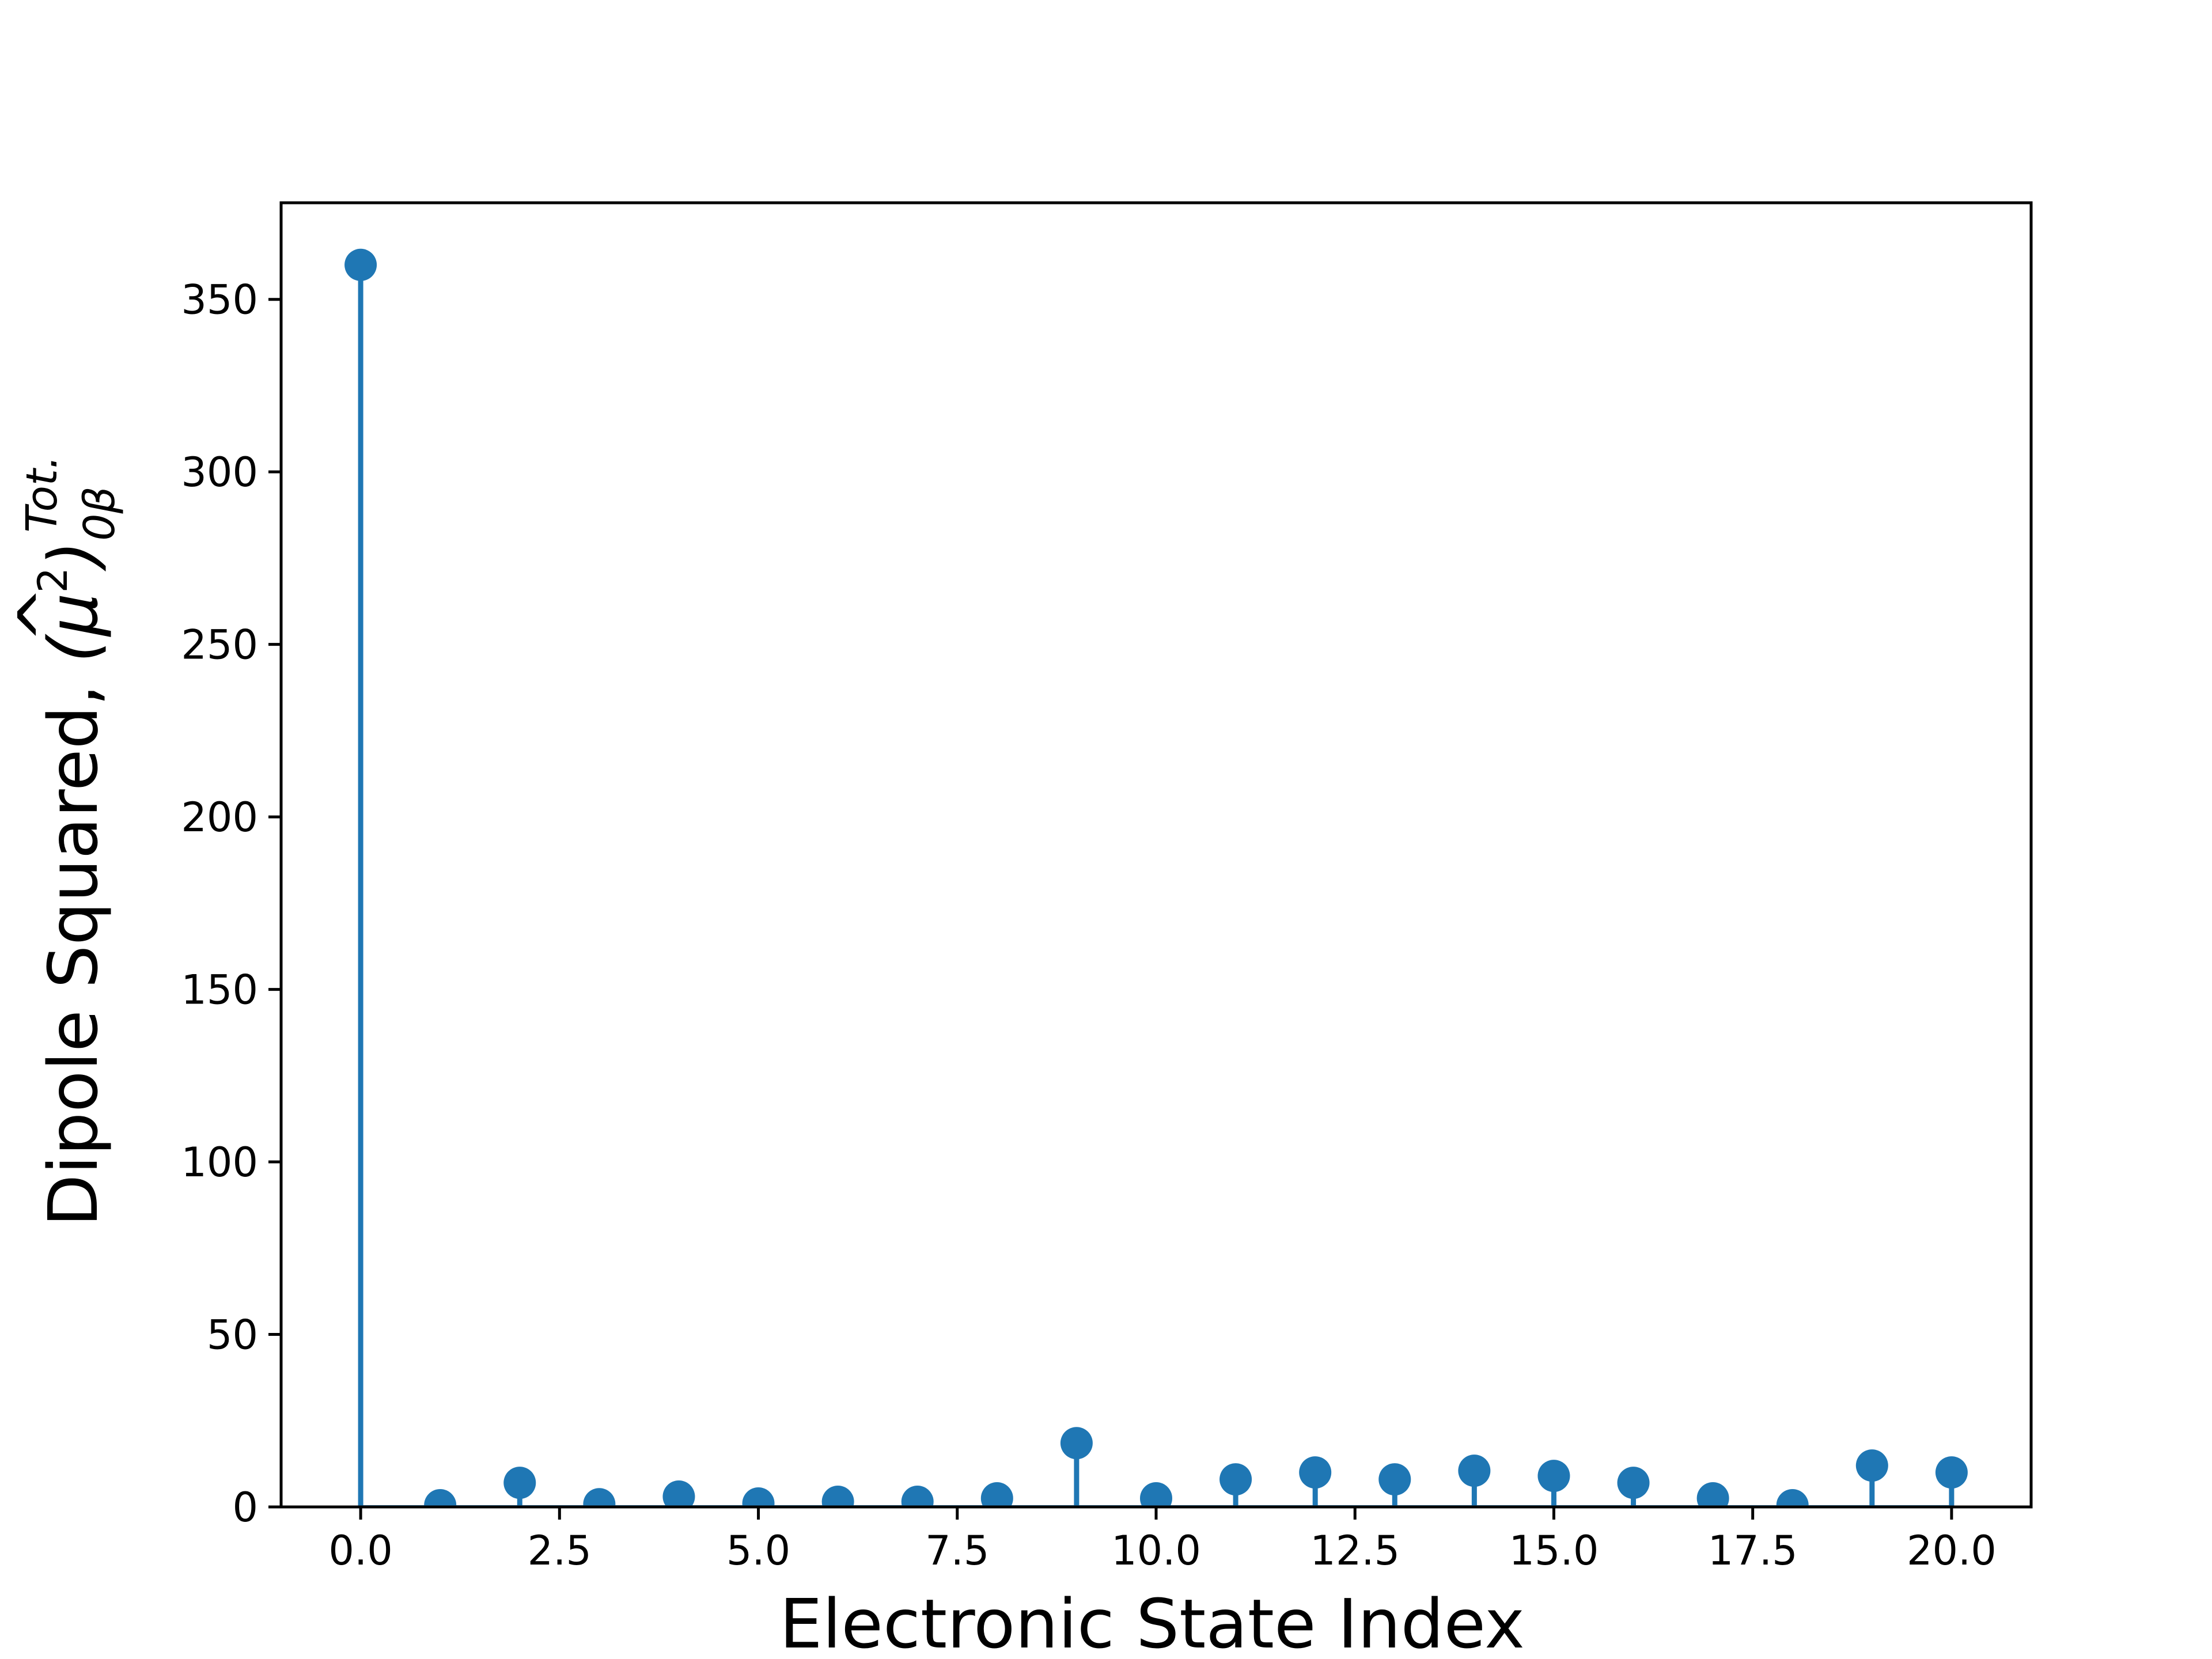 The image size is (2212, 1659). I want to click on y-axis-title-hat: ^, so click(43, 614).